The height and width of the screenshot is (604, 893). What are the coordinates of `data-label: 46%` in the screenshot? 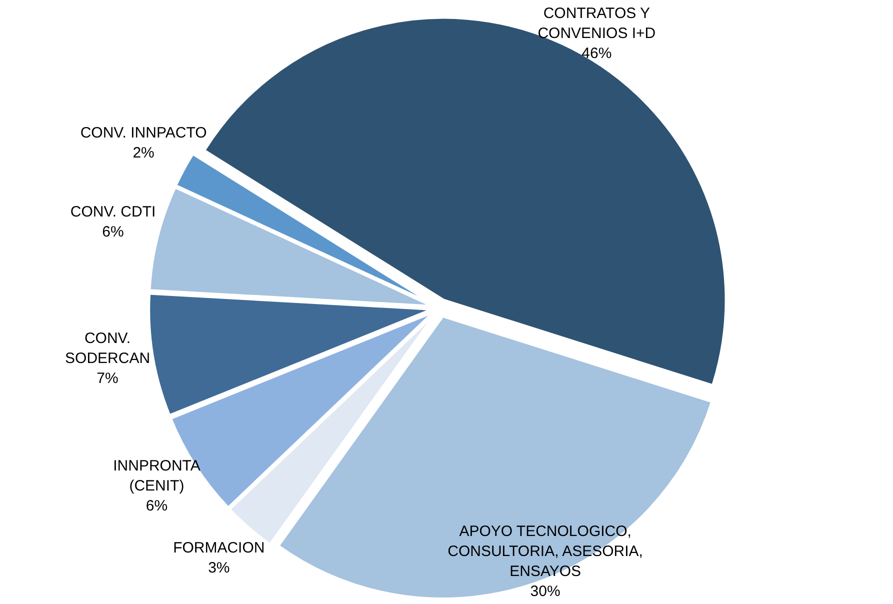 It's located at (597, 53).